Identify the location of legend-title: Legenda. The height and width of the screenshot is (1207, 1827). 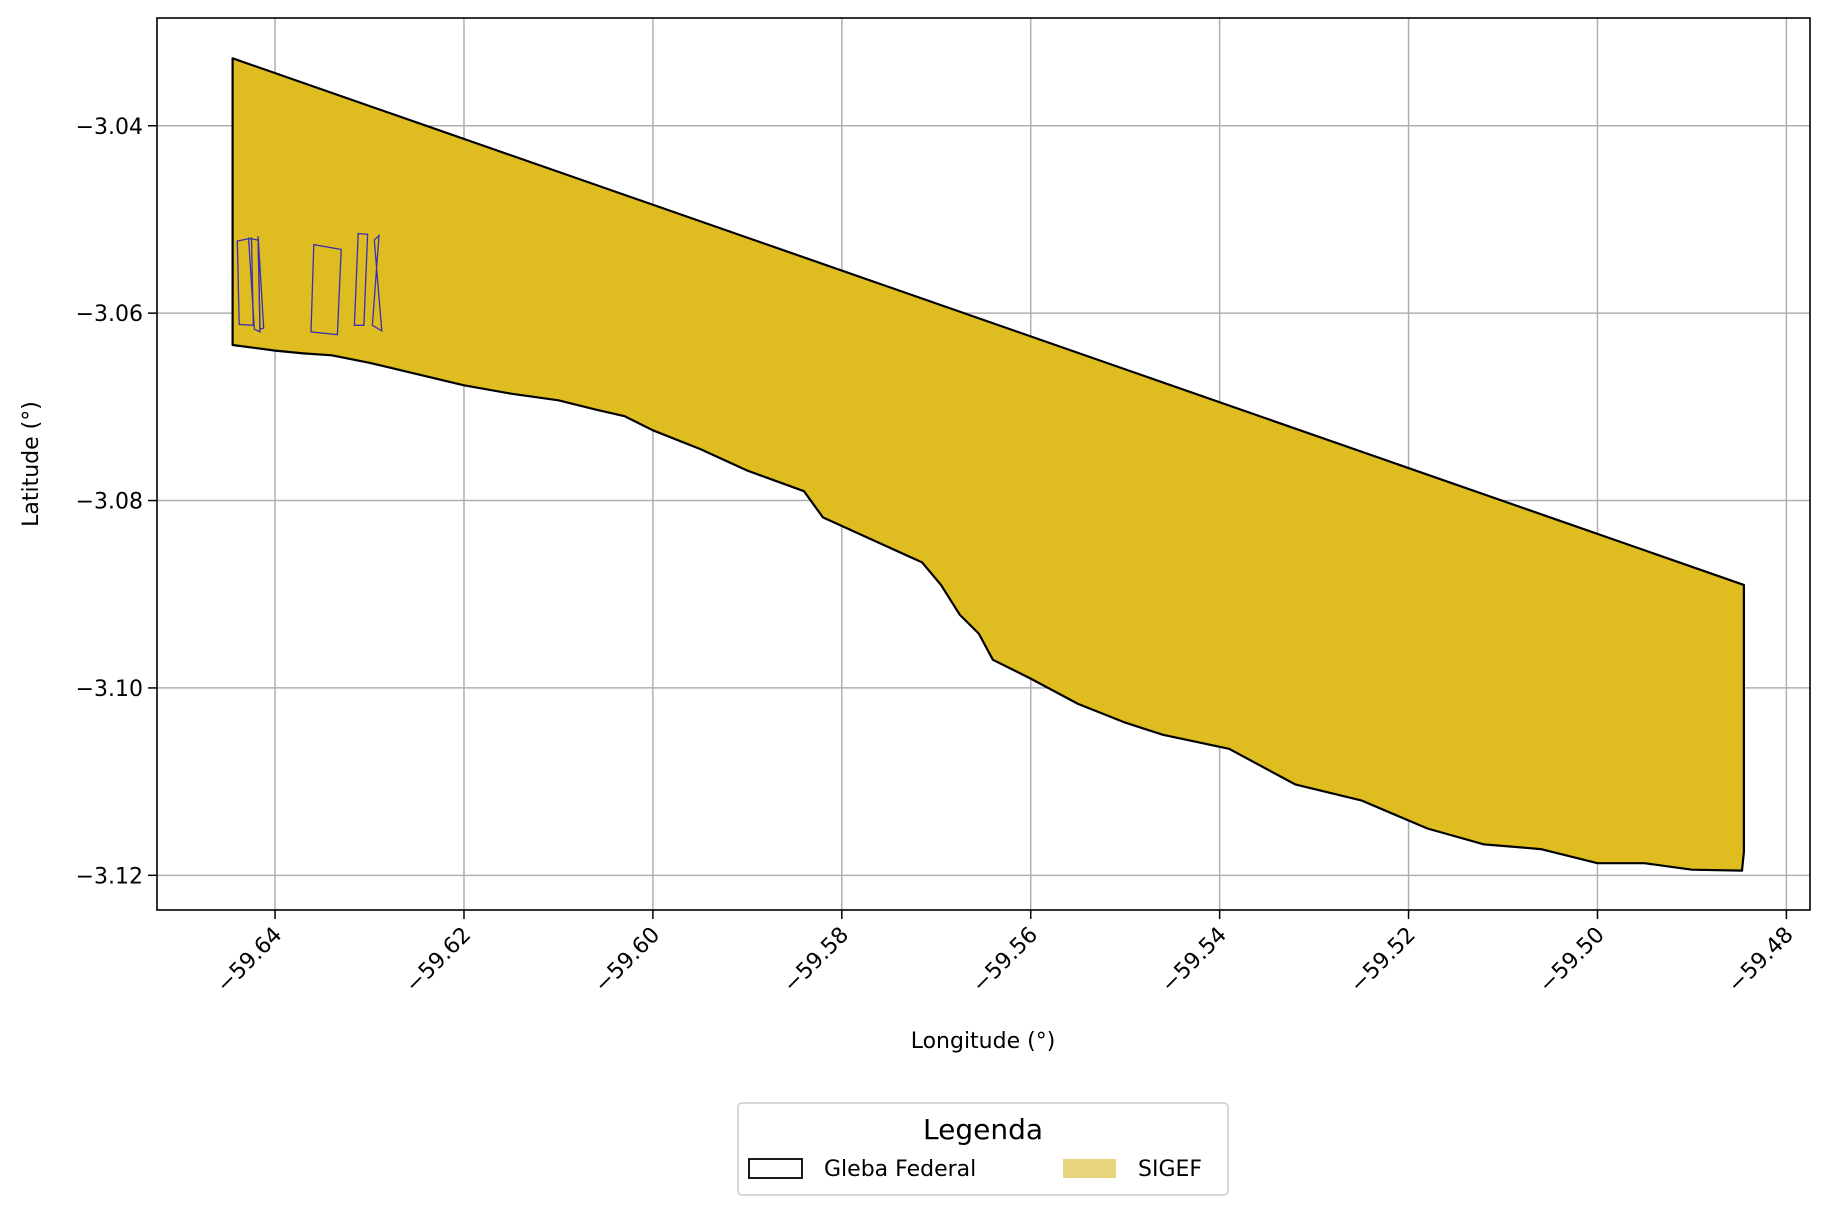
(983, 1129).